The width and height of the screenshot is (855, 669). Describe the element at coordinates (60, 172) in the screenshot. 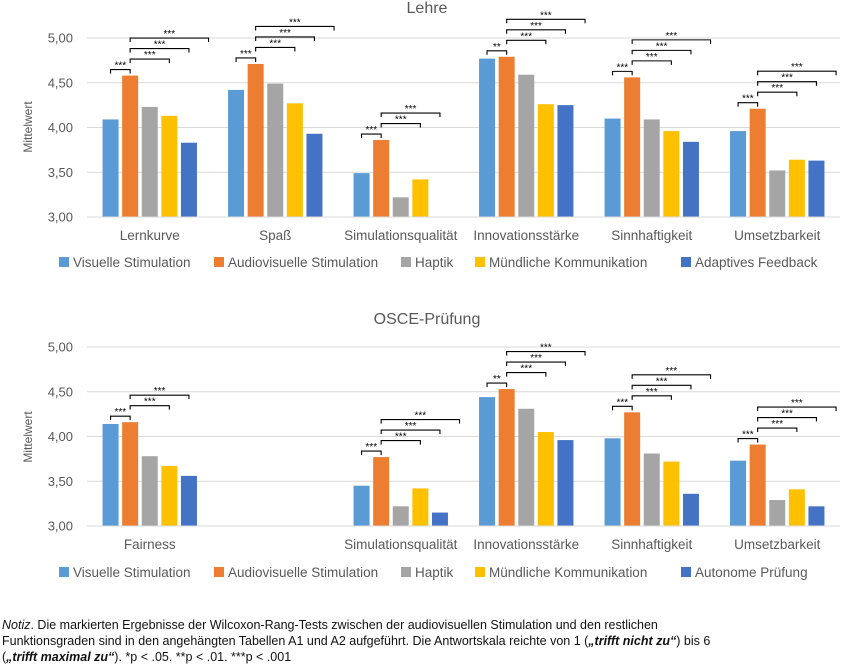

I see `y-tick-label: 3,50` at that location.